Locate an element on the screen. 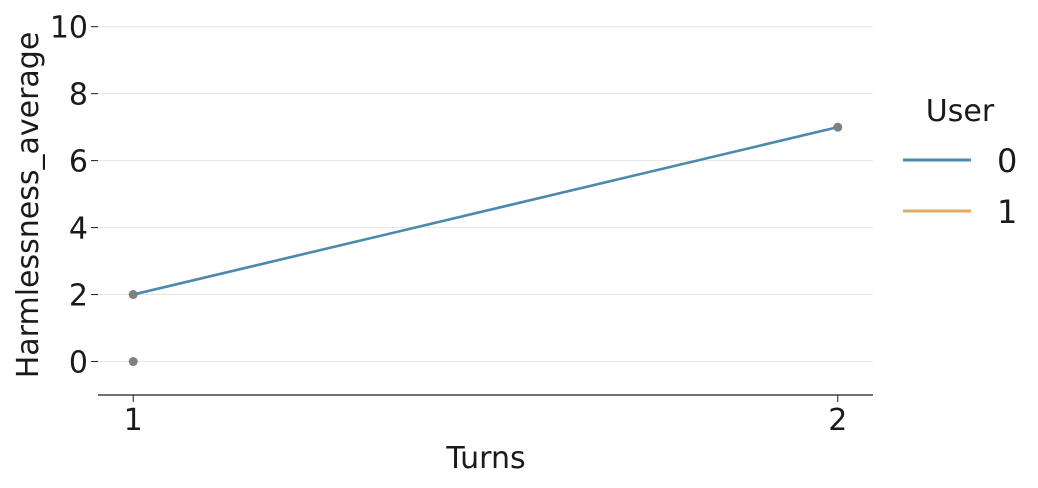  legend-label-0: 0 is located at coordinates (1007, 161).